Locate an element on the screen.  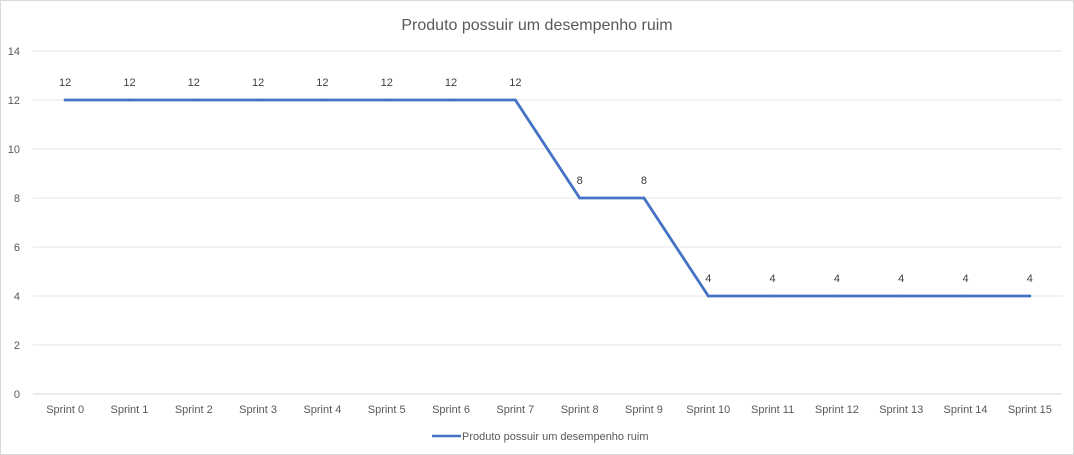
x-tick-label: Sprint 4 is located at coordinates (322, 410).